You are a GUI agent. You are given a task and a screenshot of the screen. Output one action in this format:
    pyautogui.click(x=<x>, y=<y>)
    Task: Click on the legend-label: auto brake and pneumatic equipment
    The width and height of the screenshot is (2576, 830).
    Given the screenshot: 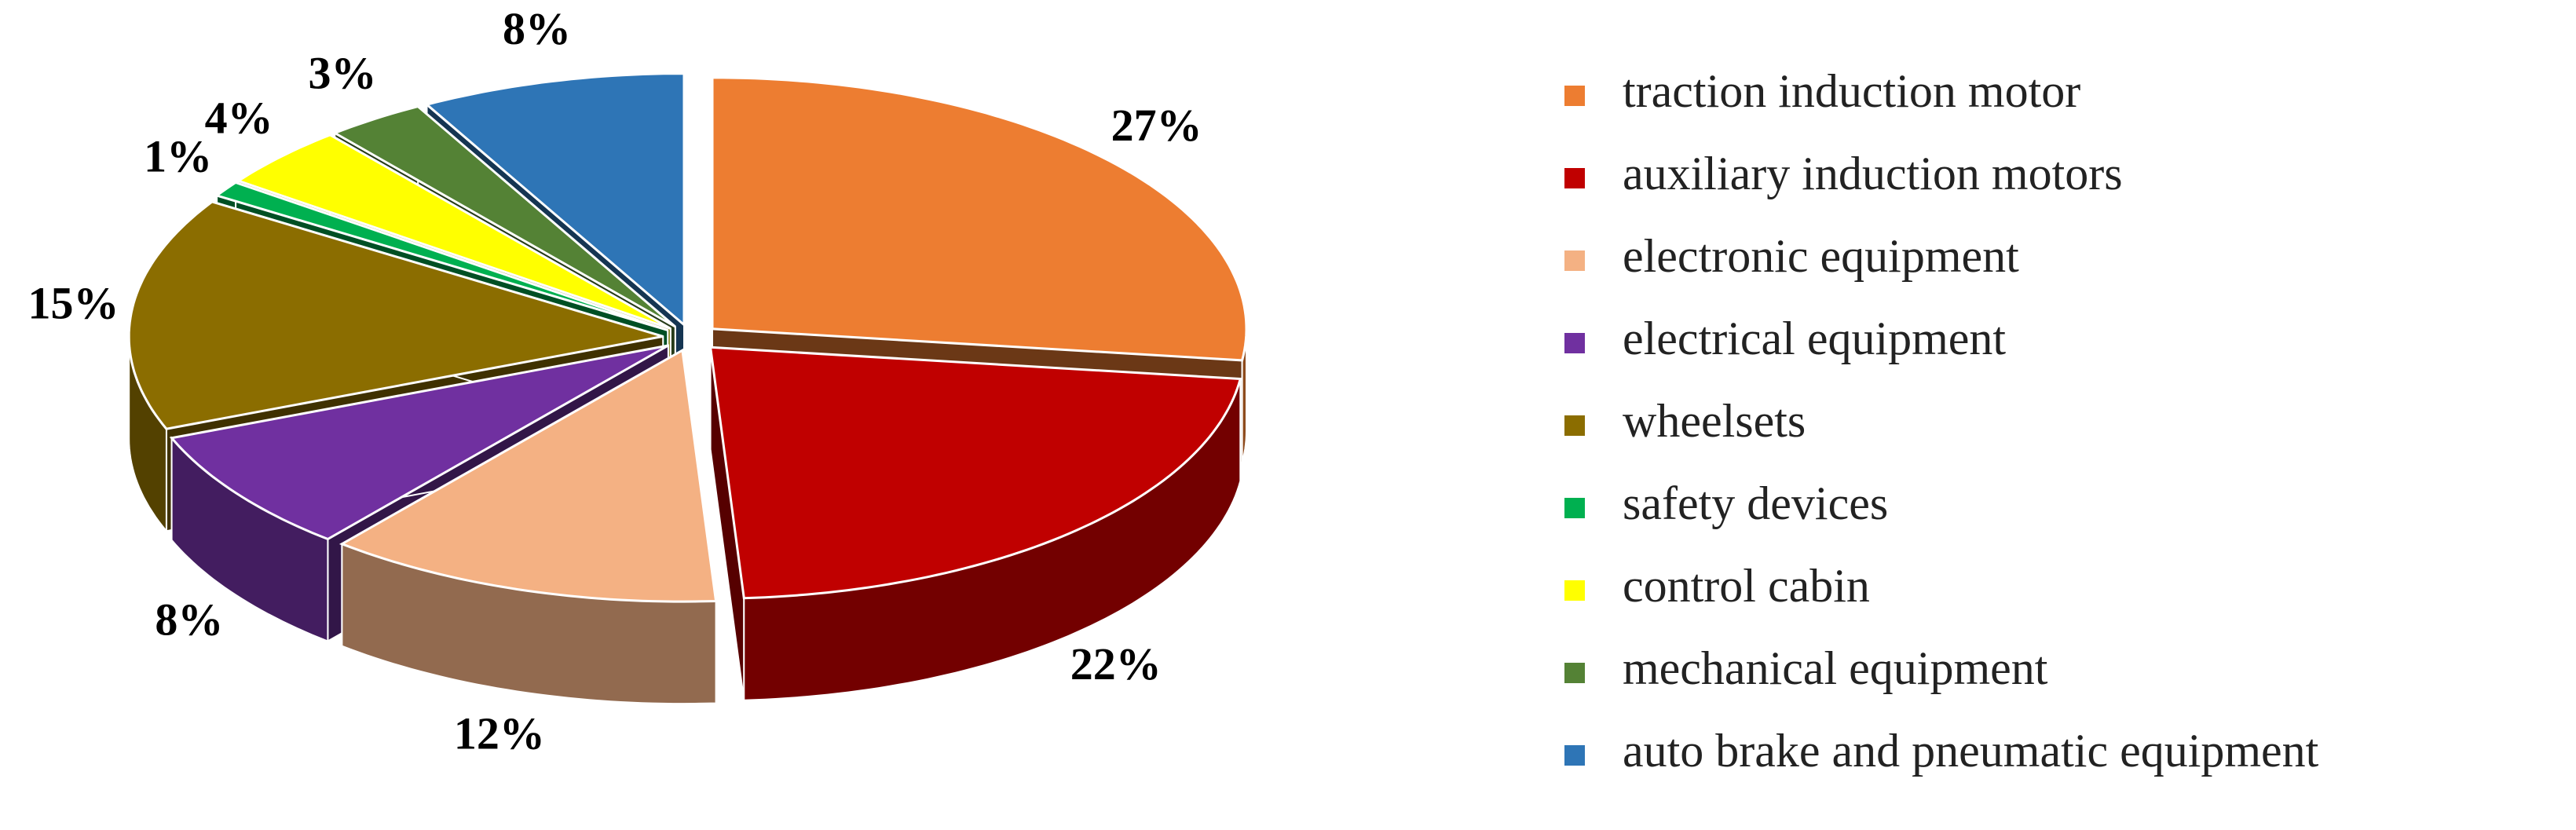 What is the action you would take?
    pyautogui.click(x=1971, y=751)
    